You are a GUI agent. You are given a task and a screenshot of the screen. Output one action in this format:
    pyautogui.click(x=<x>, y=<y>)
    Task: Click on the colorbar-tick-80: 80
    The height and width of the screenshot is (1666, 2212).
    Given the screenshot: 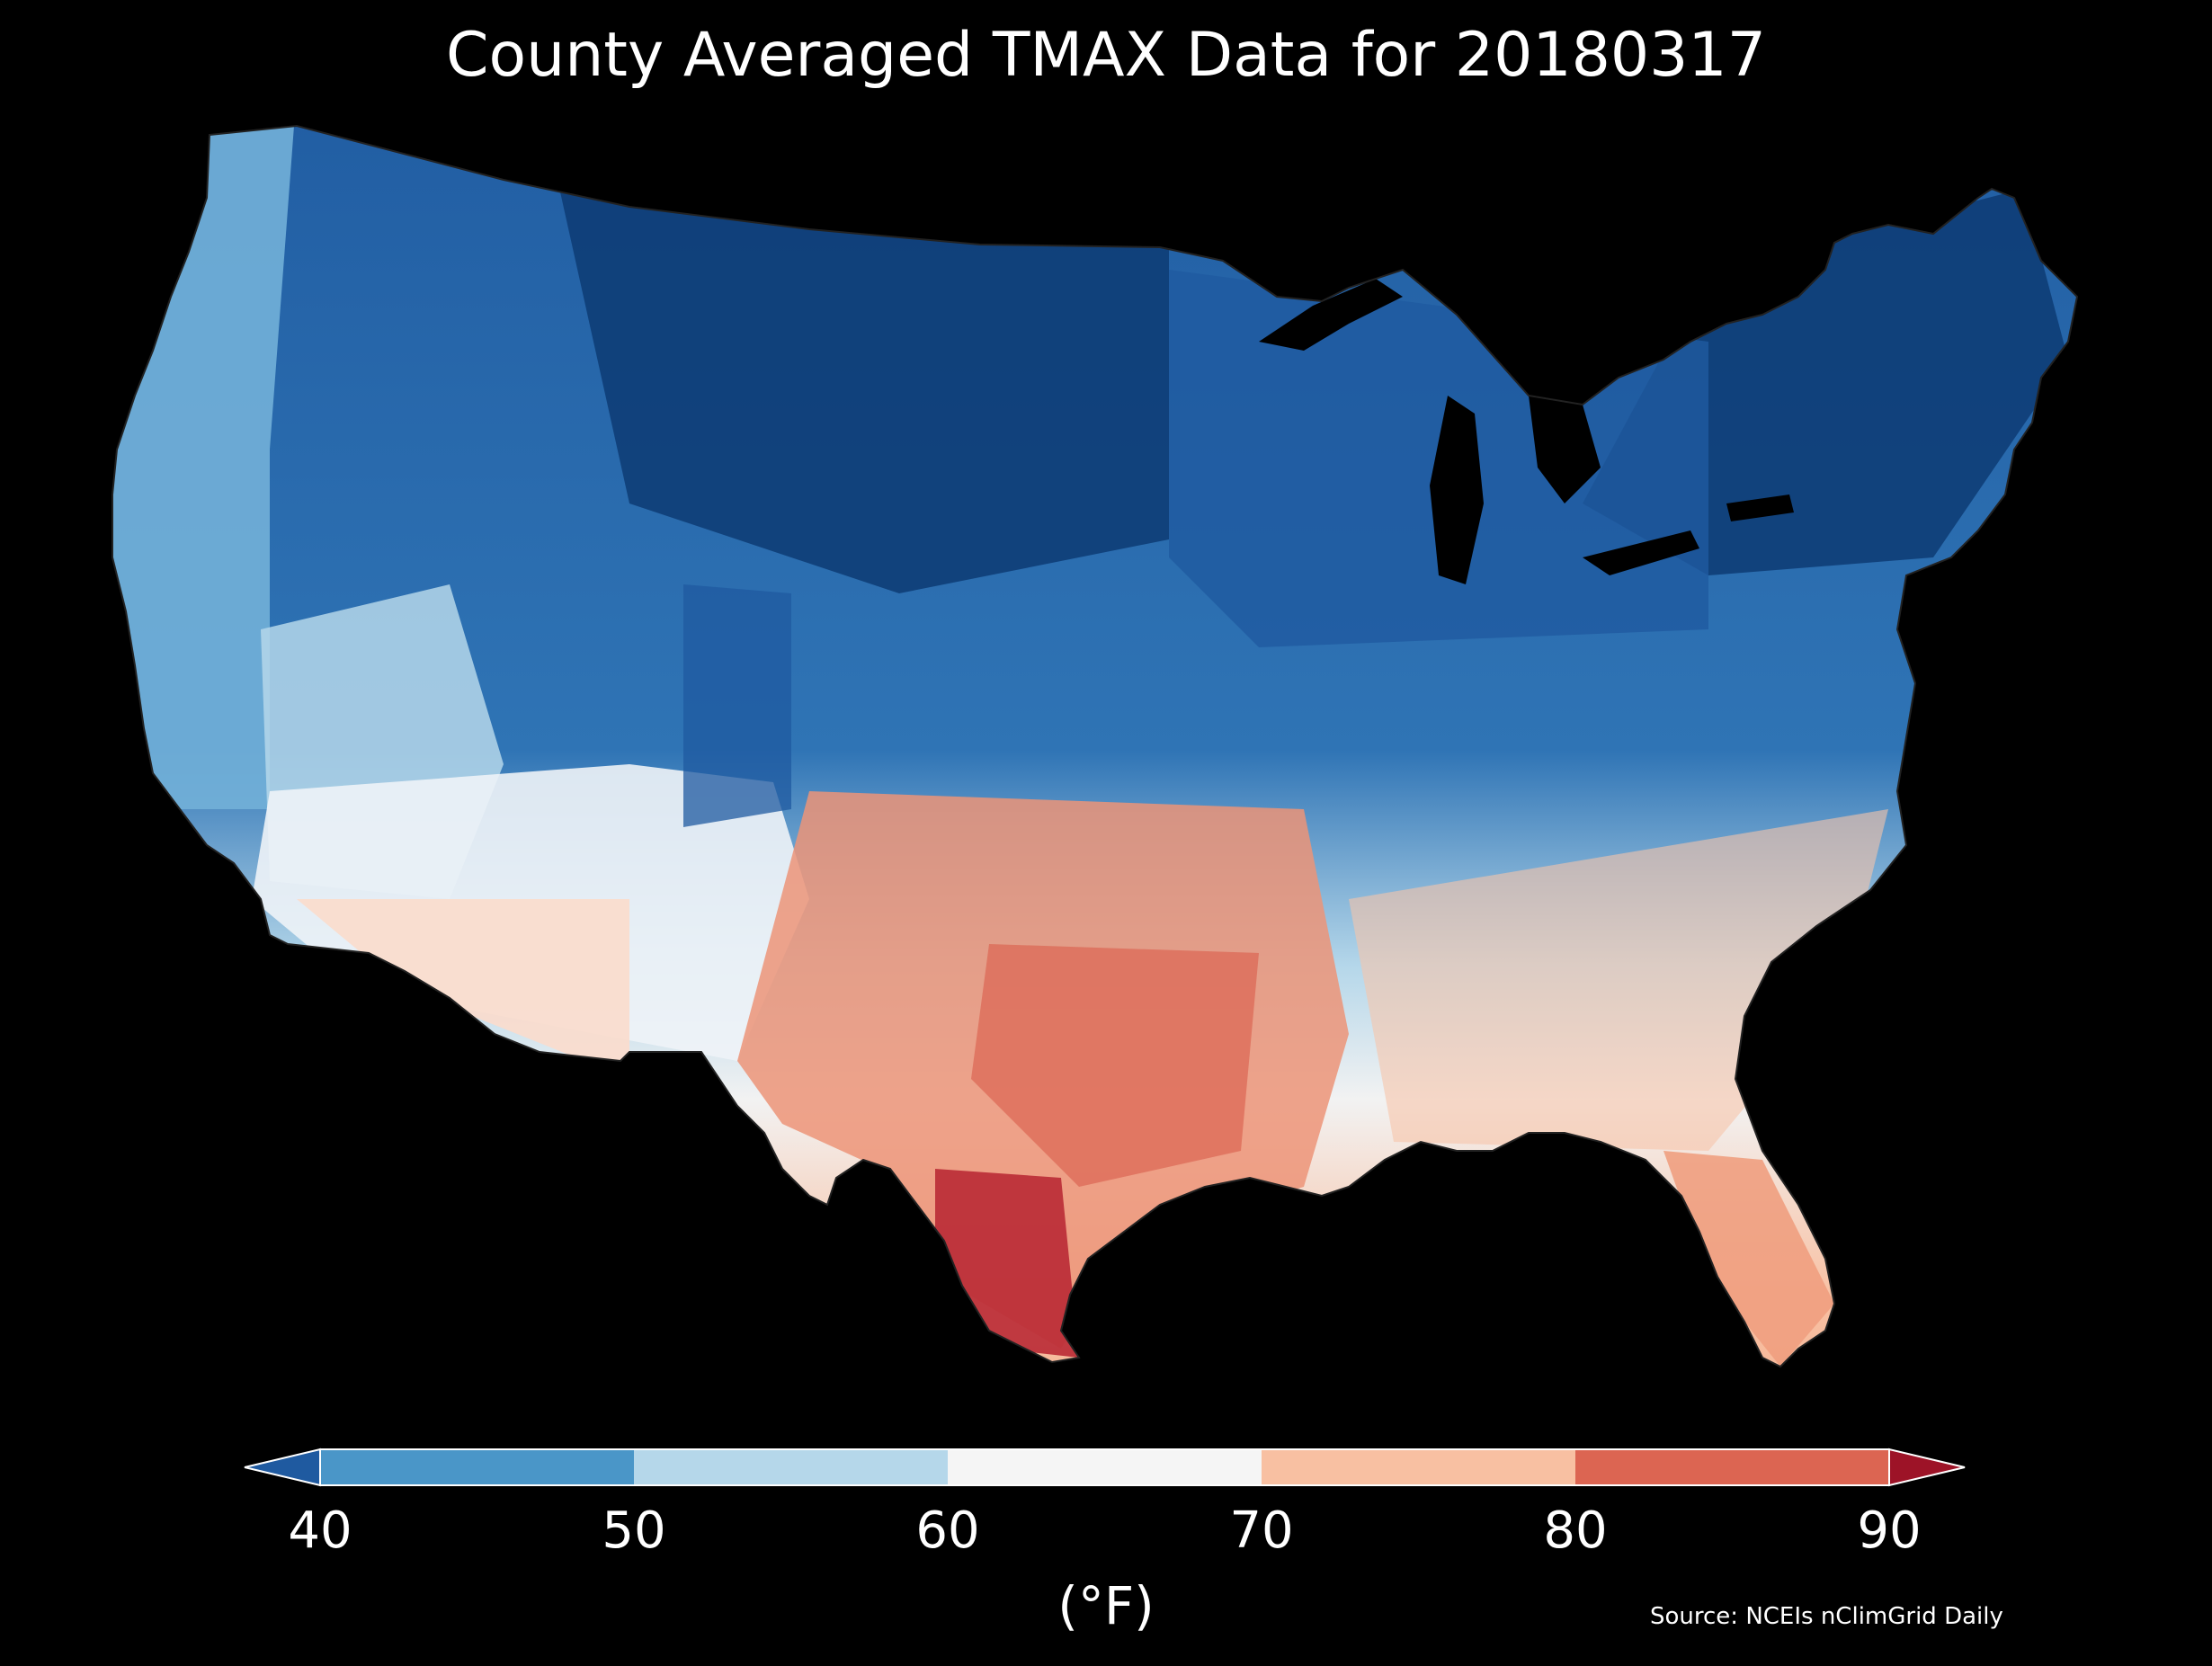 What is the action you would take?
    pyautogui.click(x=1575, y=1530)
    